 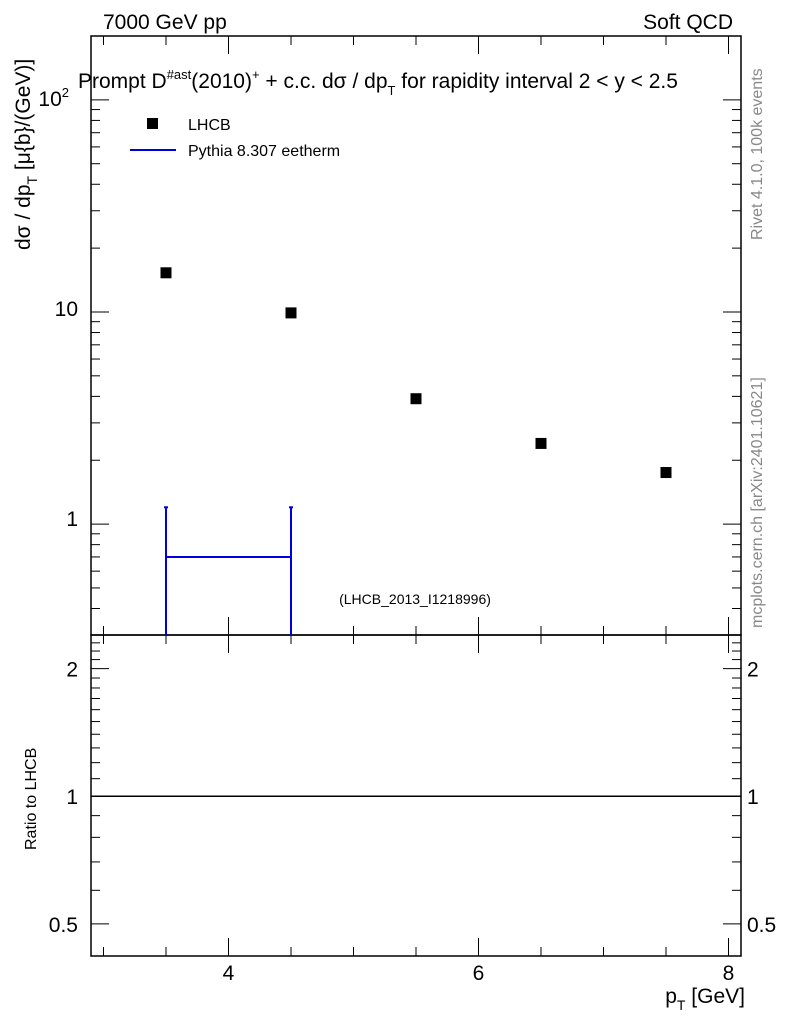 What do you see at coordinates (729, 973) in the screenshot?
I see `x-ticklabel: 8` at bounding box center [729, 973].